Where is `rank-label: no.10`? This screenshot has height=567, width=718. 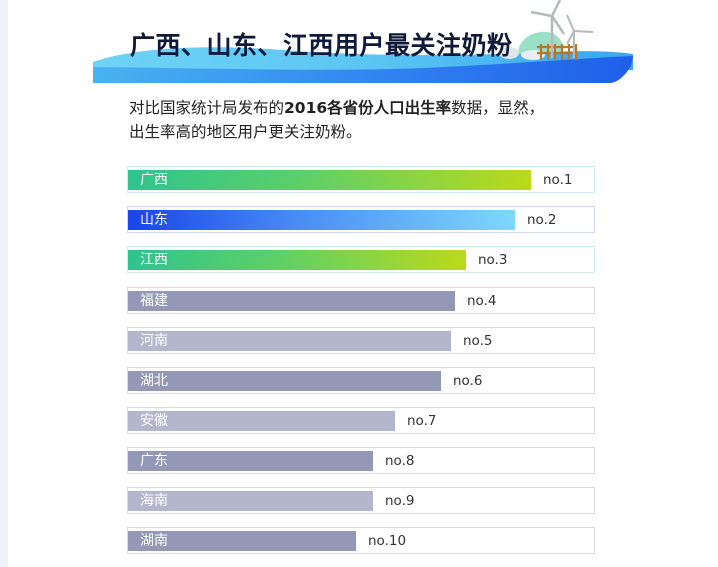 rank-label: no.10 is located at coordinates (387, 541).